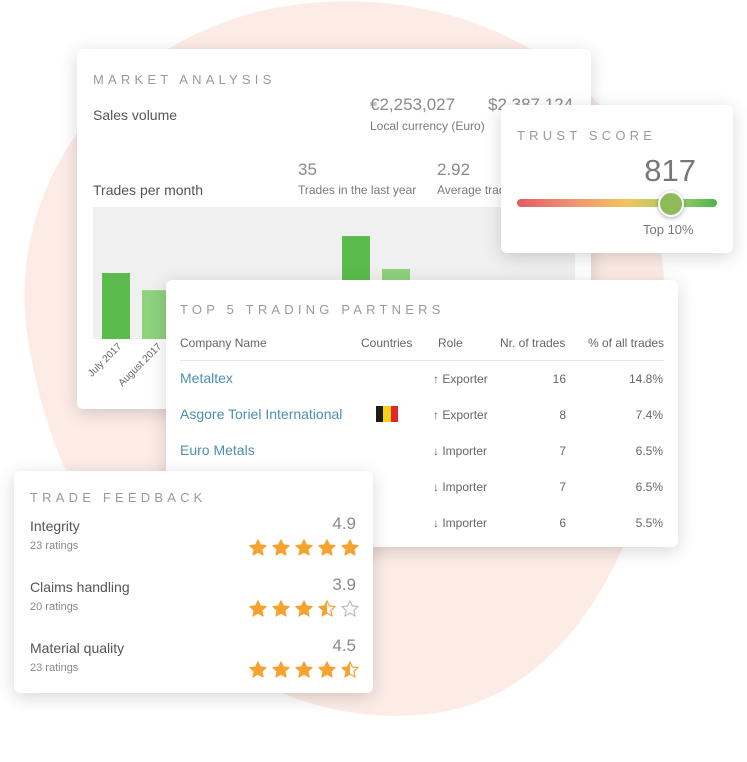 The width and height of the screenshot is (747, 762). Describe the element at coordinates (562, 523) in the screenshot. I see `trades-count: 6` at that location.